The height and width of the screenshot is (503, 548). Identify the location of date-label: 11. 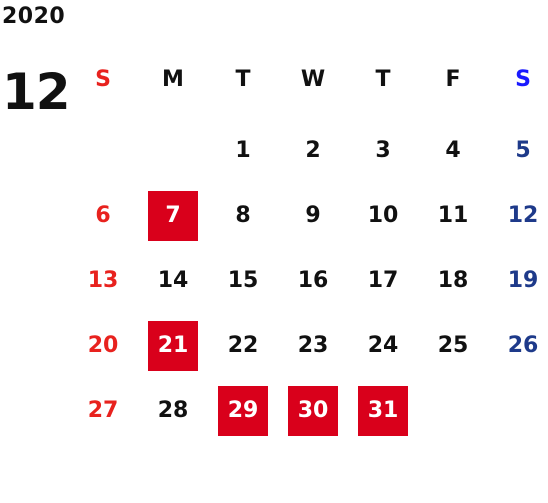
(453, 215).